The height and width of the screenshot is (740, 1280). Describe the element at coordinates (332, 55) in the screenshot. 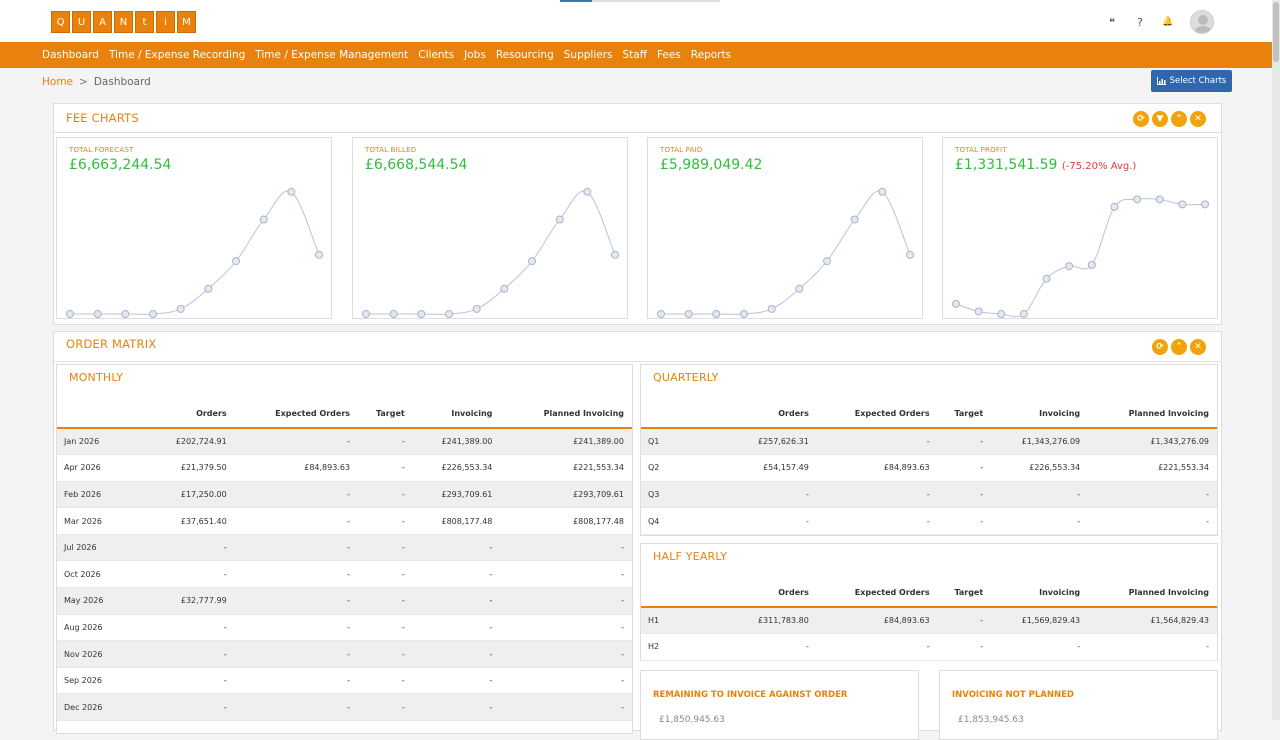

I see `nav-item-time-expense-management: Time / Expense Management` at that location.